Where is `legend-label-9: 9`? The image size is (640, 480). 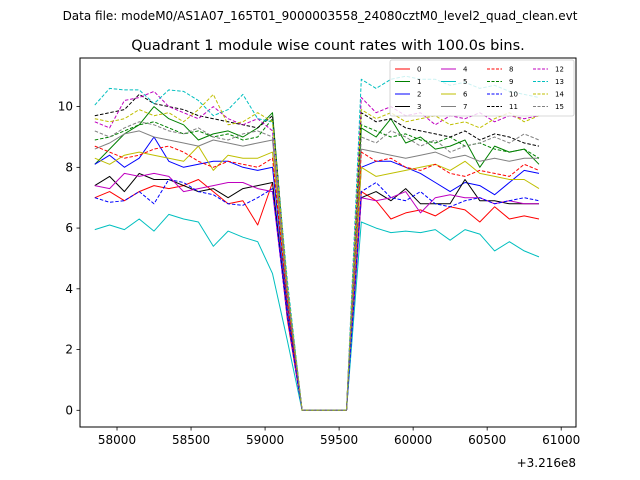
legend-label-9: 9 is located at coordinates (511, 82).